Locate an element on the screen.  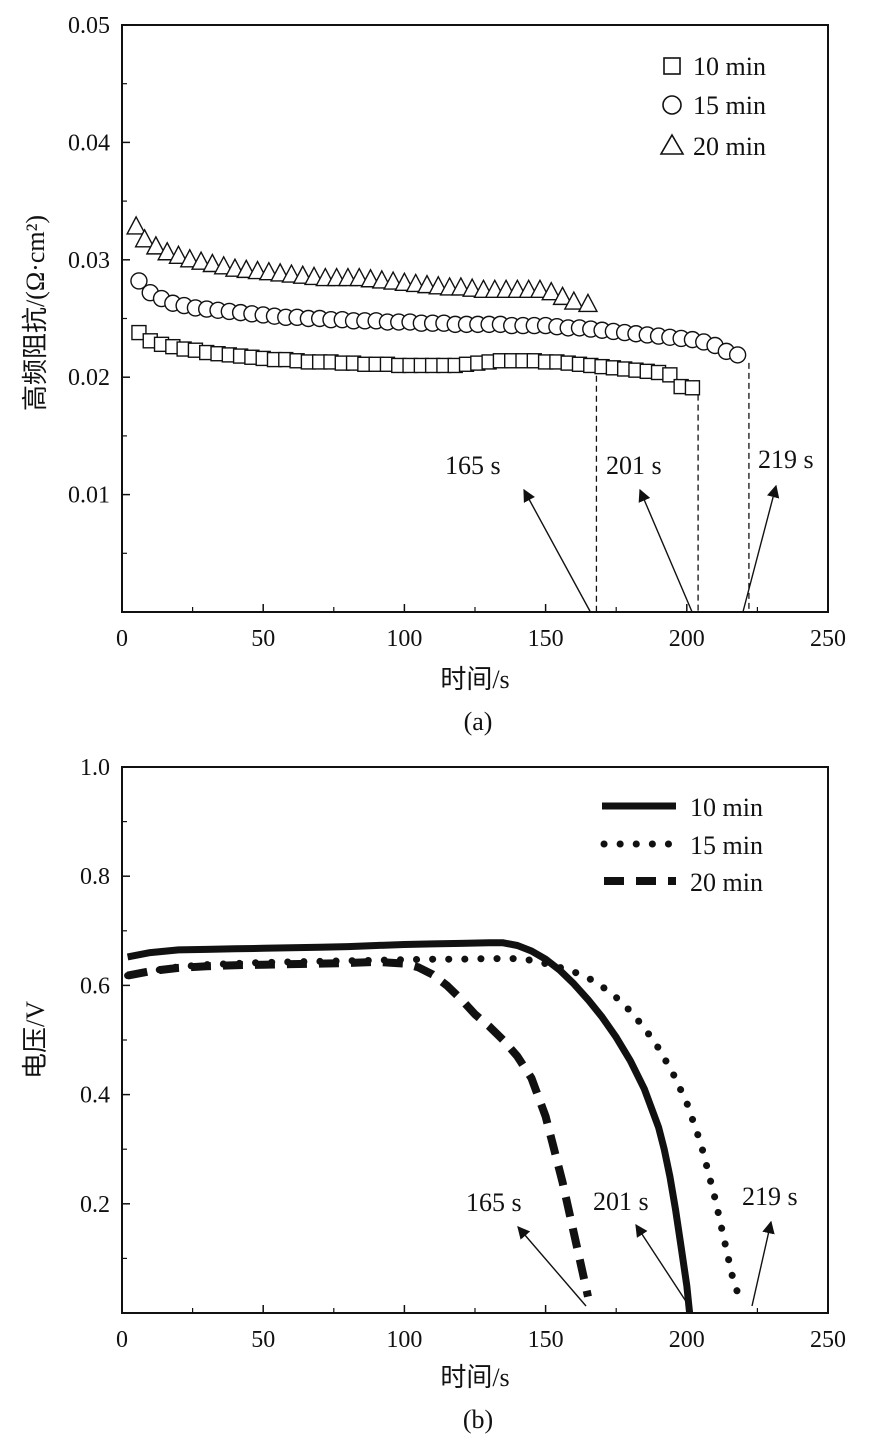
x-tick-label-a: 50 is located at coordinates (263, 639).